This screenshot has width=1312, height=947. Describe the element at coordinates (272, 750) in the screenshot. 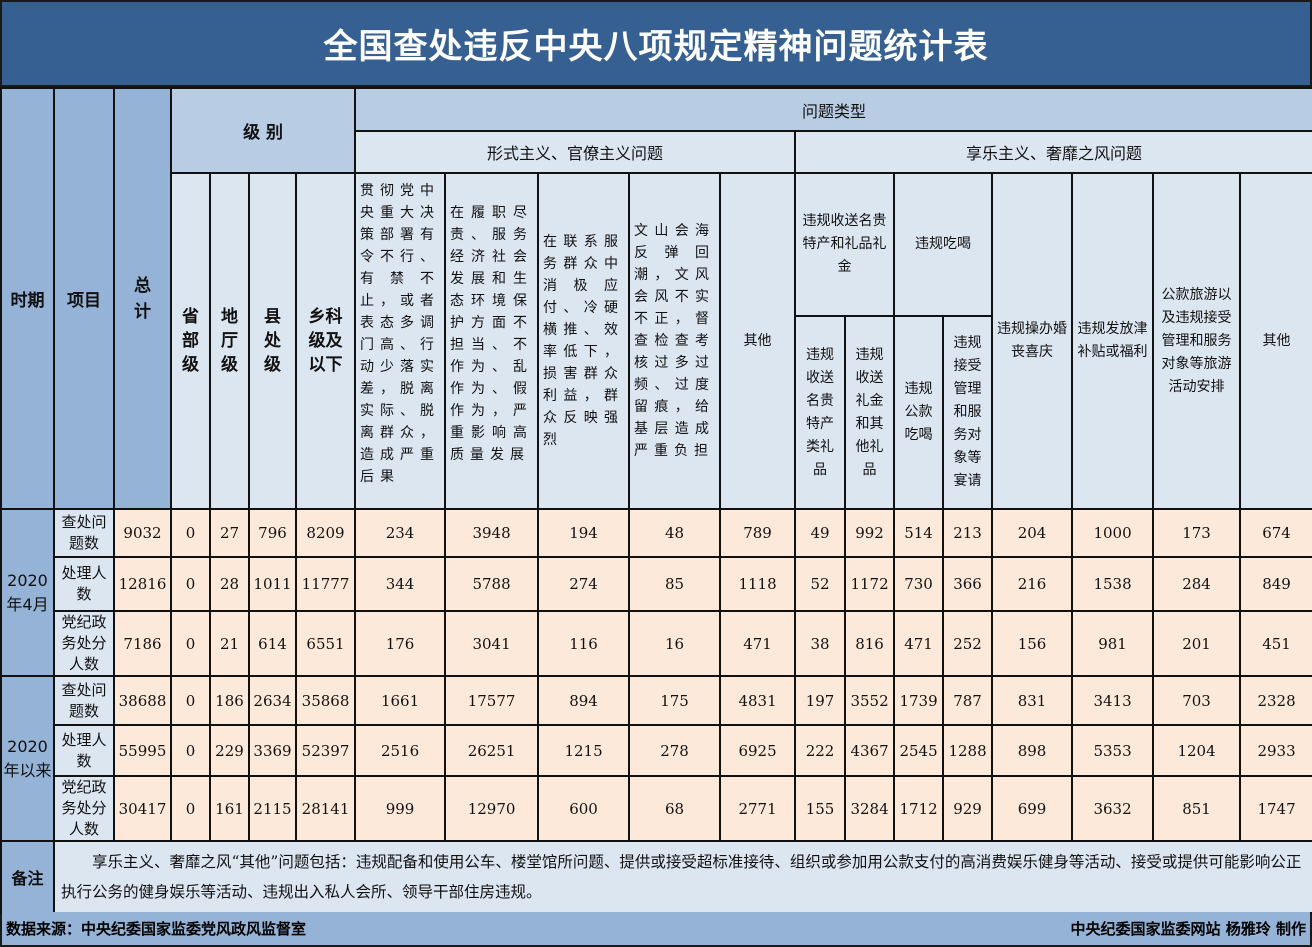

I see `data-cell: 3369` at that location.